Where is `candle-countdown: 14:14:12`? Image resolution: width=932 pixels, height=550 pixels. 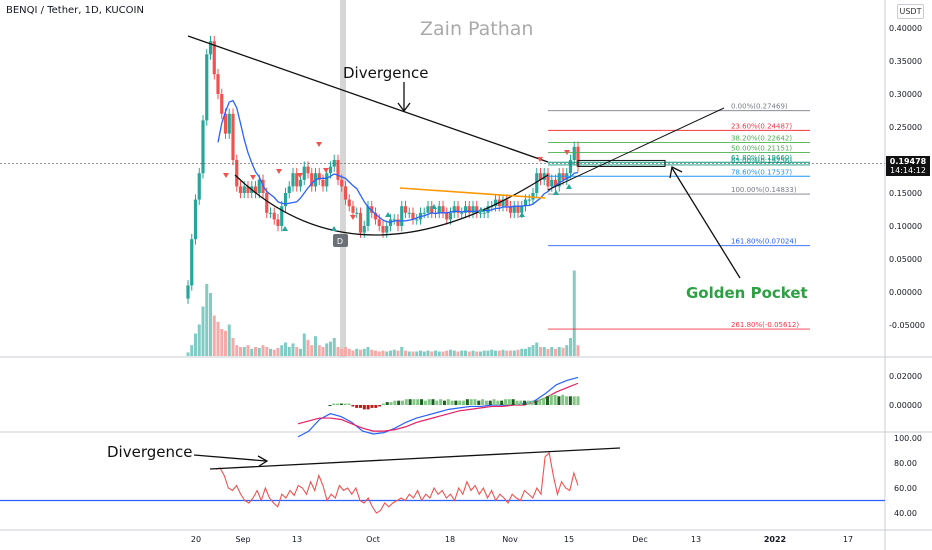 candle-countdown: 14:14:12 is located at coordinates (908, 170).